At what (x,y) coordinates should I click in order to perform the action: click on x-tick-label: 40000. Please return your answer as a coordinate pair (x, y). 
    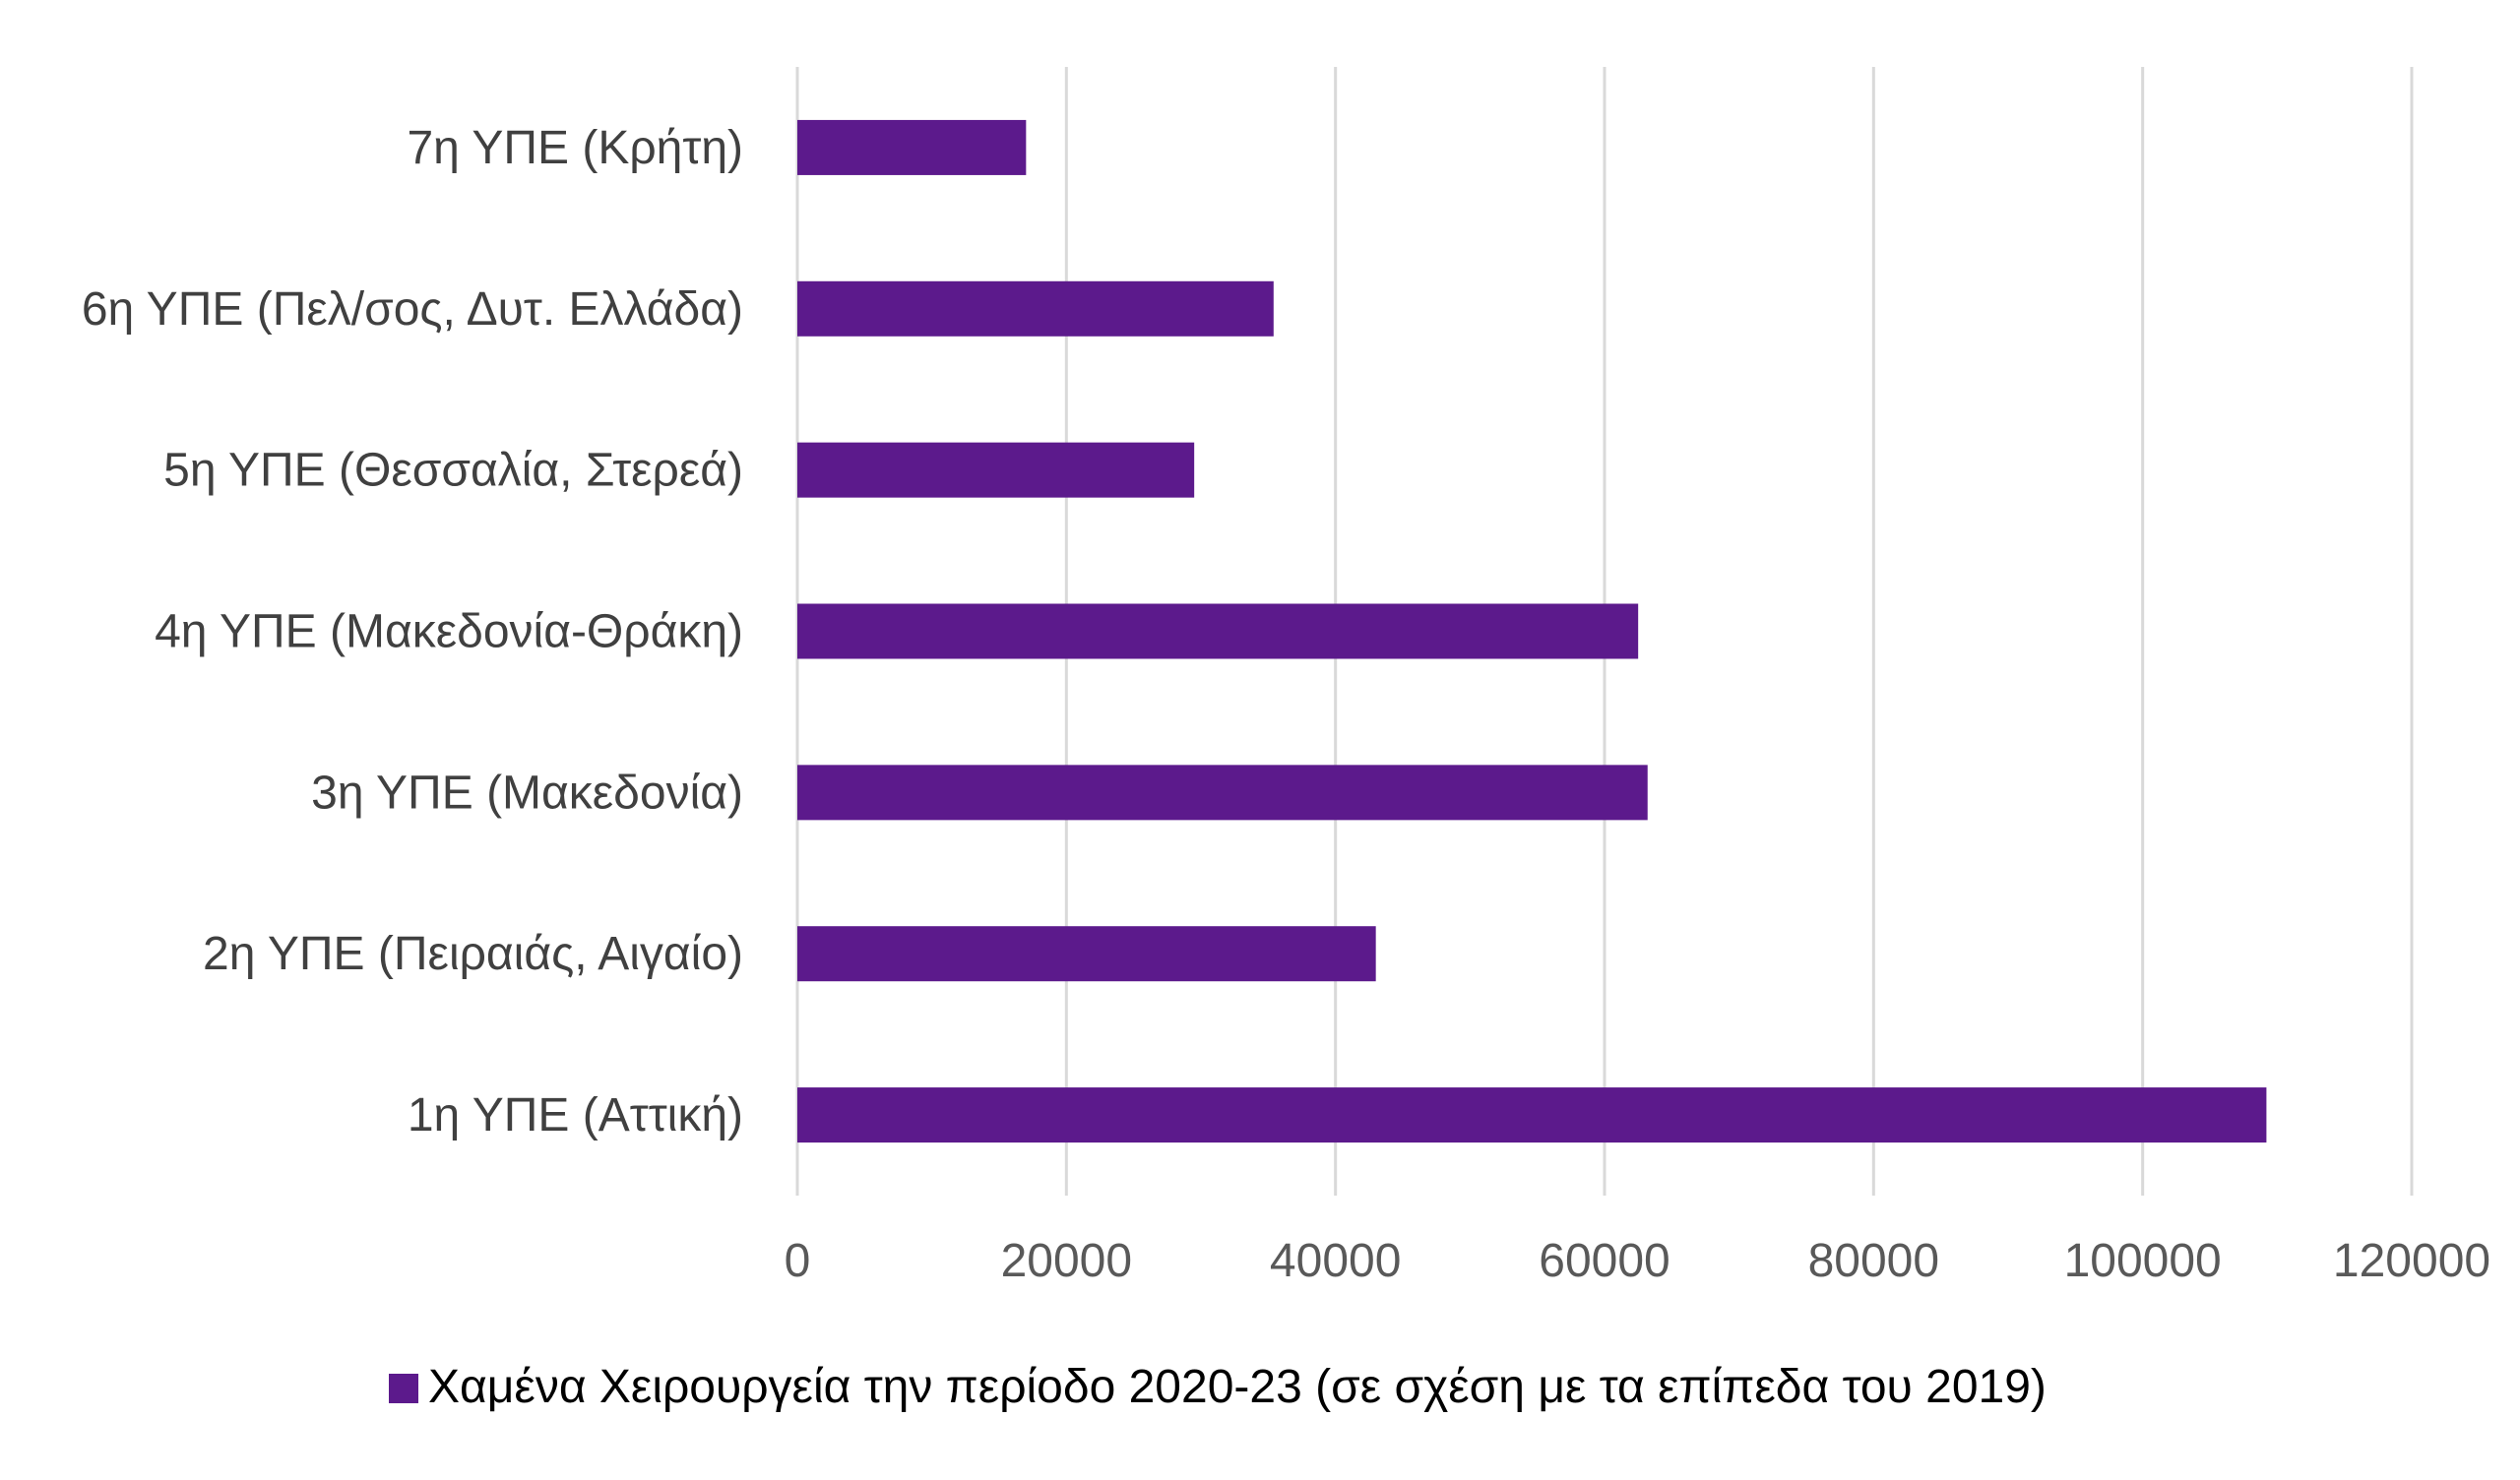
    Looking at the image, I should click on (1335, 1261).